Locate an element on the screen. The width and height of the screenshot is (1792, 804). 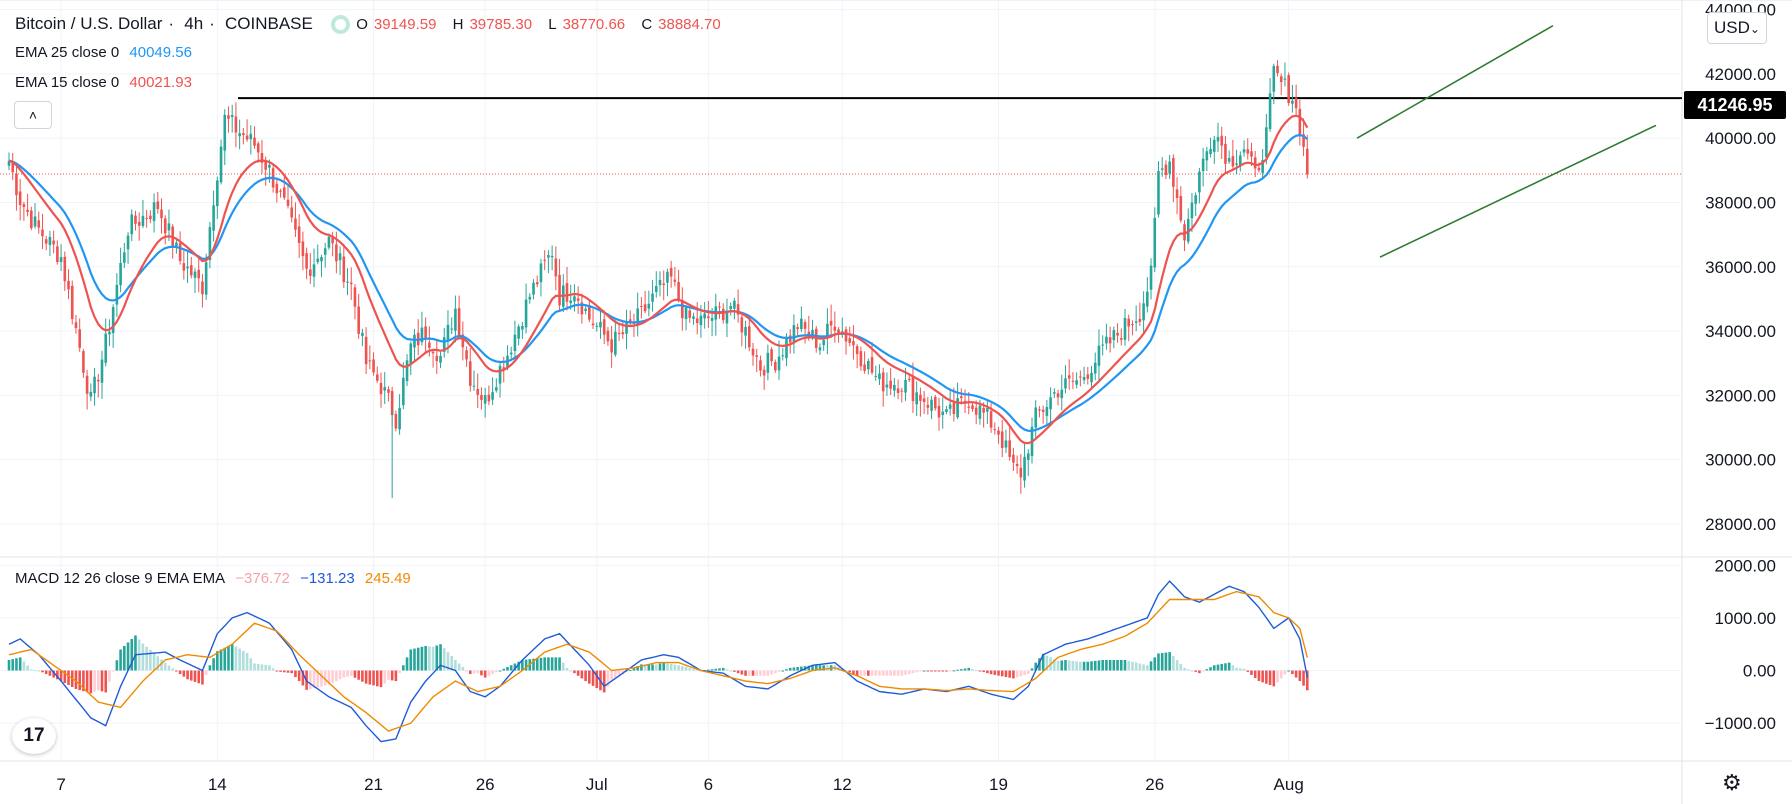
ema15-legend: EMA 15 close 0 40021.93 is located at coordinates (106, 83).